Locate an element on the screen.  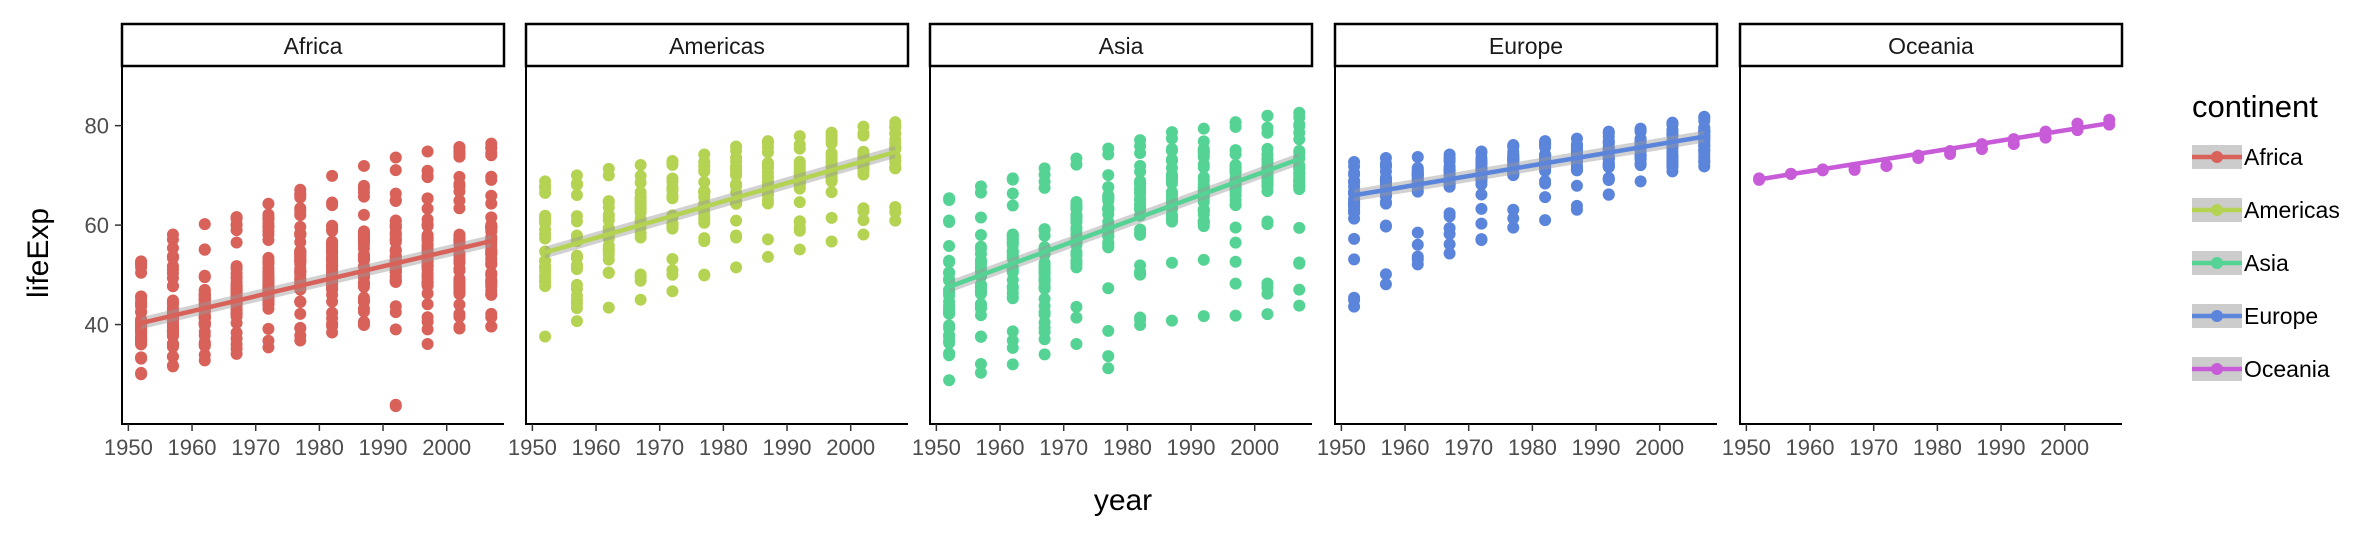
facet-strip is located at coordinates (1931, 45).